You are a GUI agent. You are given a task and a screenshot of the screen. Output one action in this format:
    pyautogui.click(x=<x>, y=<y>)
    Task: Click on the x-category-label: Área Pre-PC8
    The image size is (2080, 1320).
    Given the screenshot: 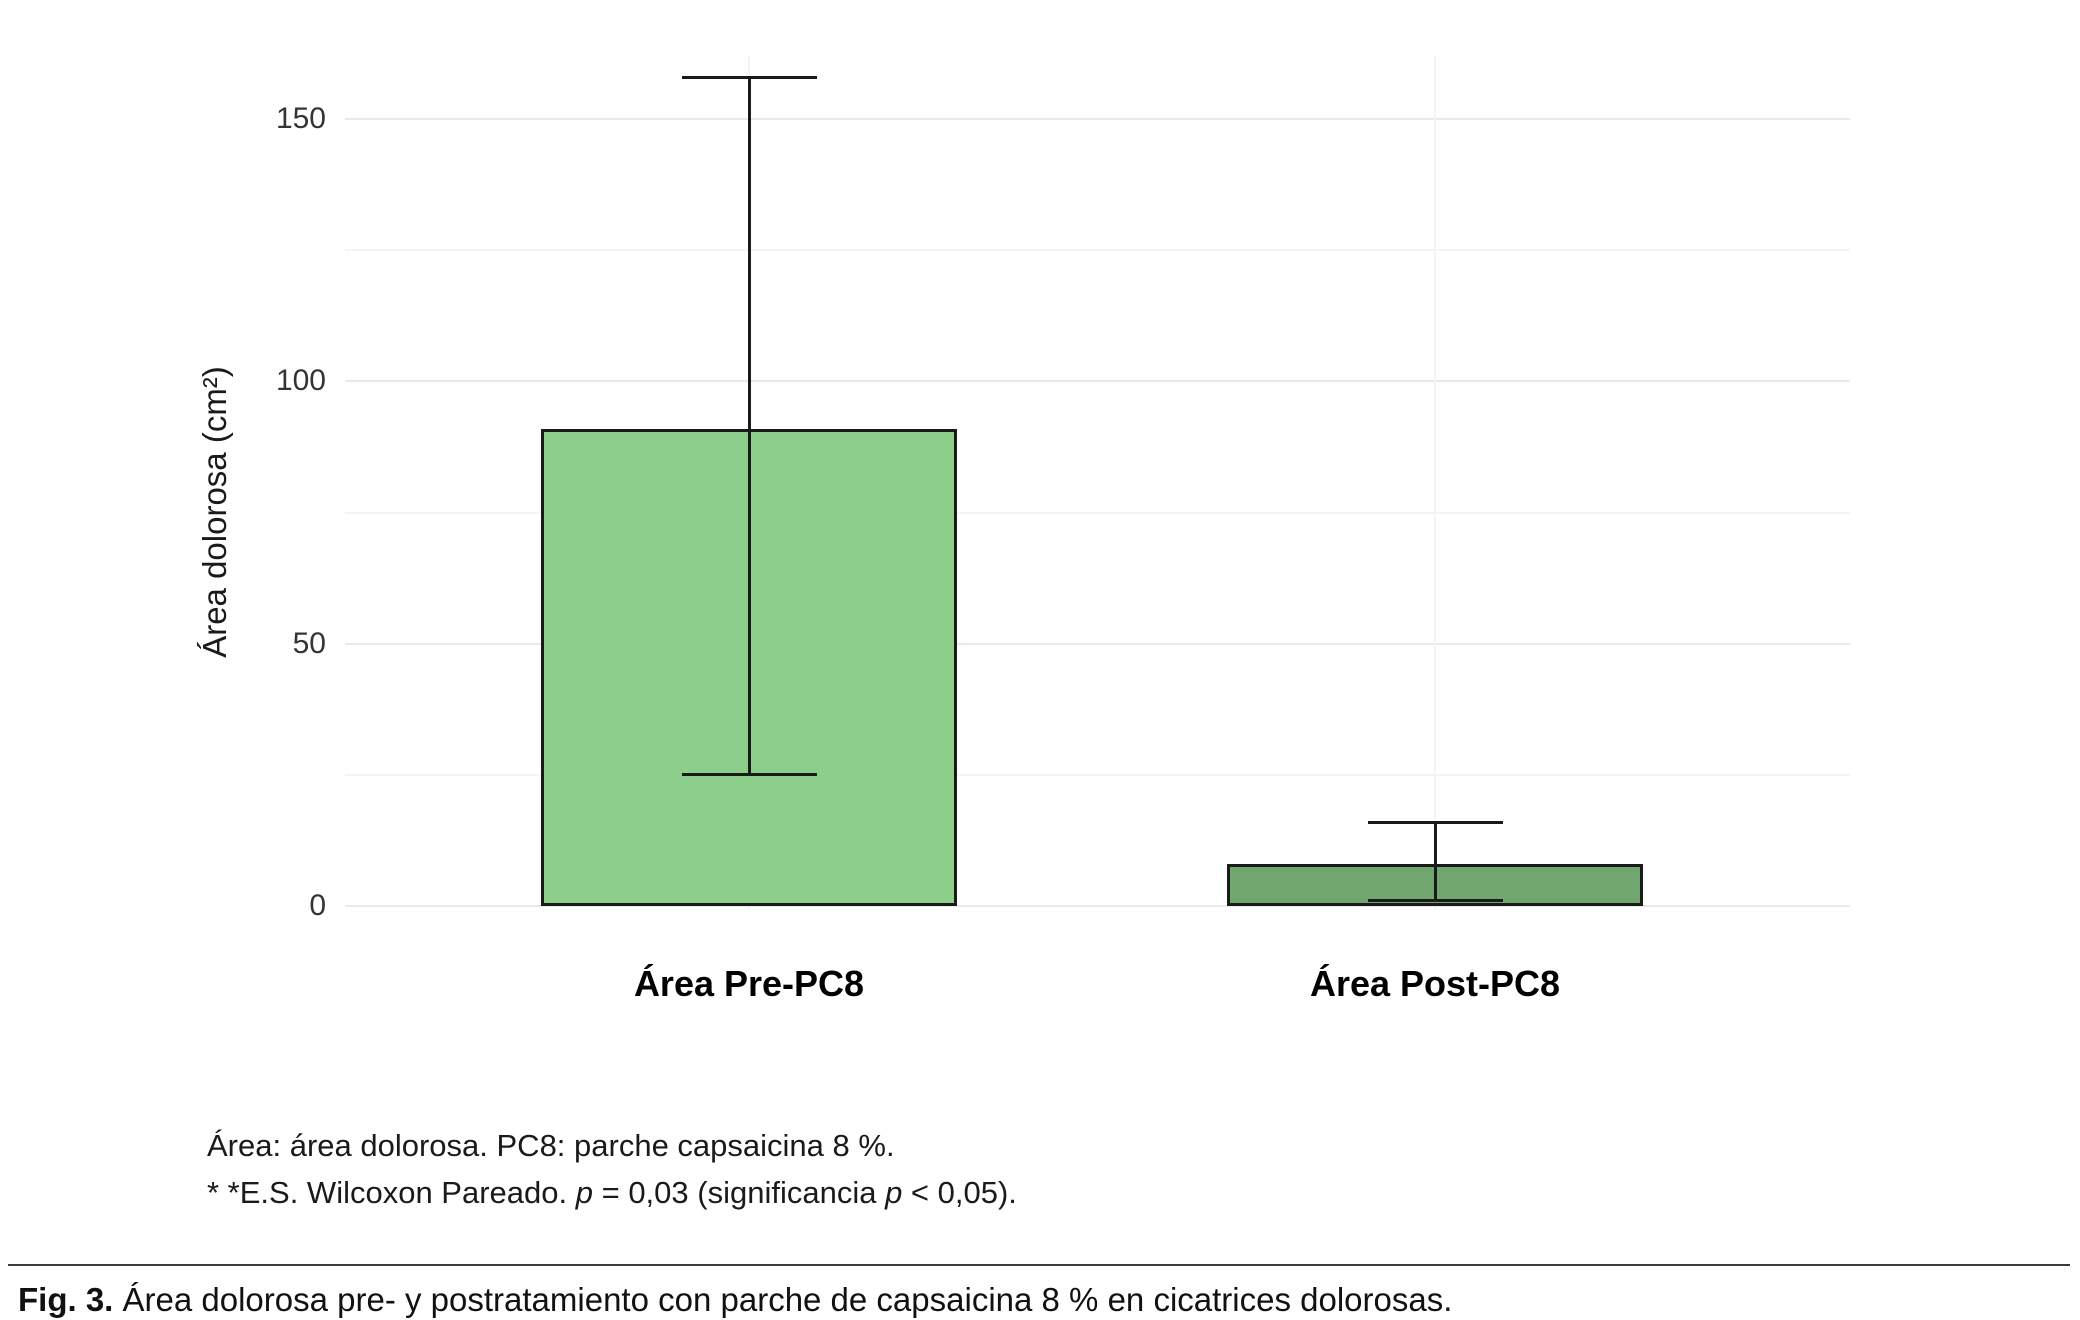 What is the action you would take?
    pyautogui.click(x=749, y=983)
    